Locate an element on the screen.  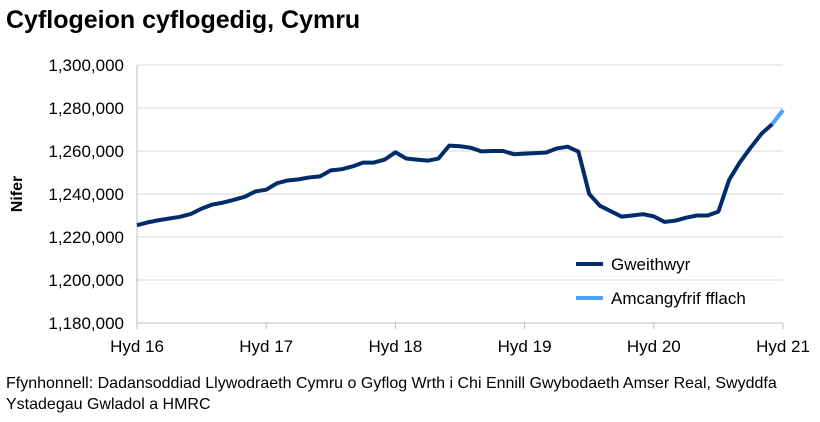
chart-title: Cyflogeion cyflogedig, Cymru is located at coordinates (183, 20).